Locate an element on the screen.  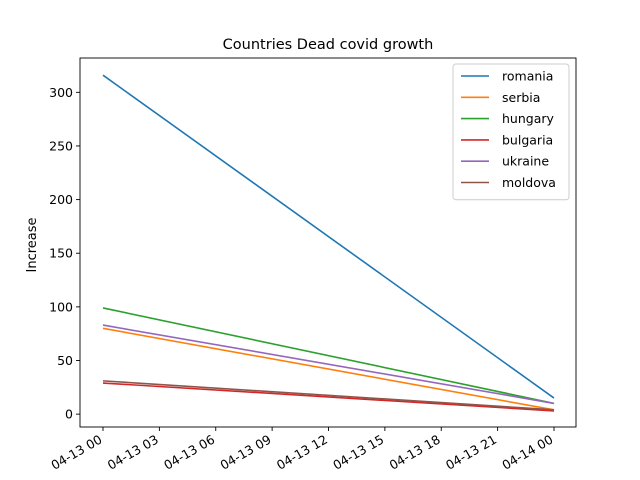
x-tick-label: 04-13 00 is located at coordinates (76, 452).